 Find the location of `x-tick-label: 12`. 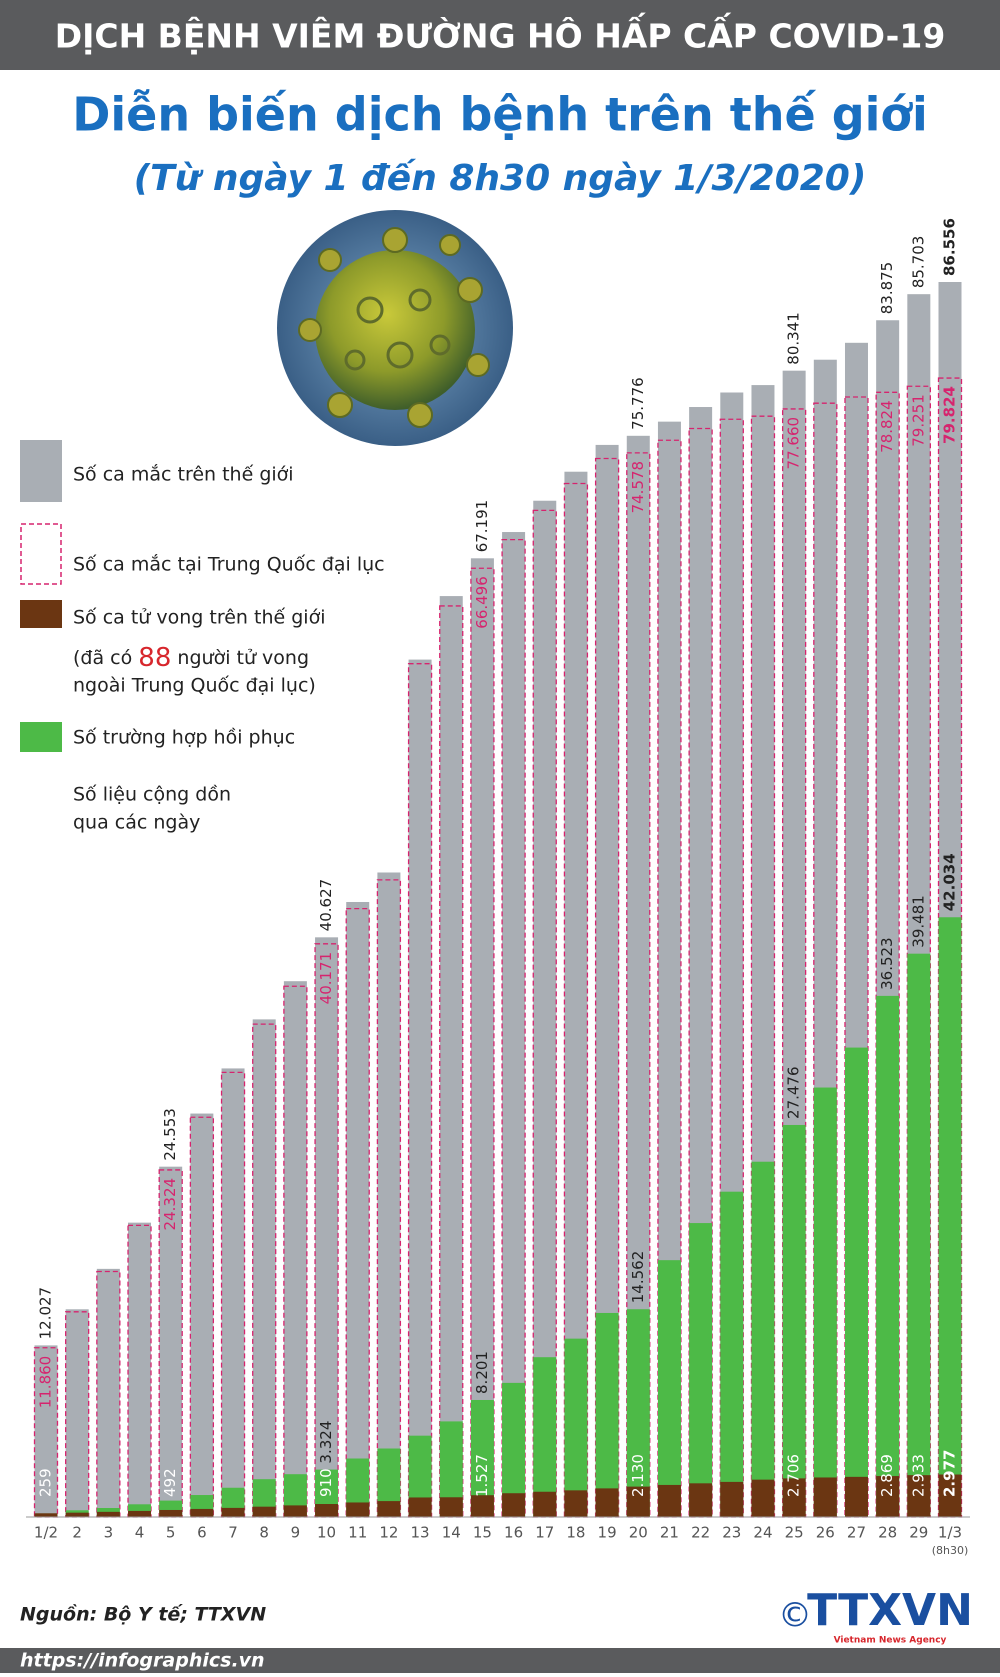

x-tick-label: 12 is located at coordinates (388, 1533).